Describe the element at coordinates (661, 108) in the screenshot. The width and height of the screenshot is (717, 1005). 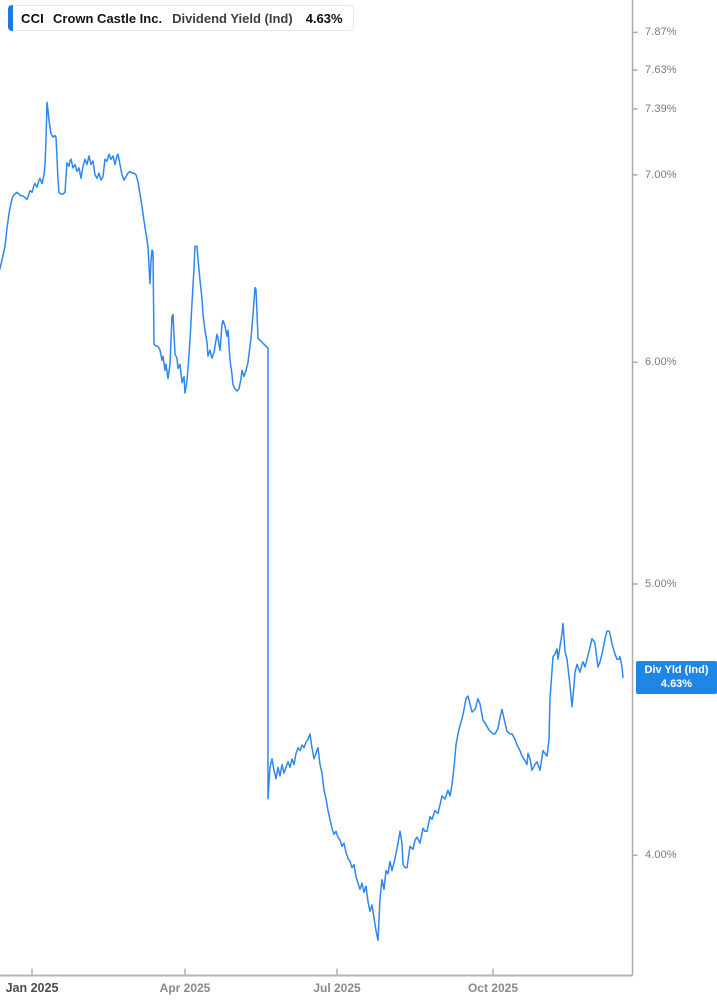
I see `y-axis-tick-label: 7.39%` at that location.